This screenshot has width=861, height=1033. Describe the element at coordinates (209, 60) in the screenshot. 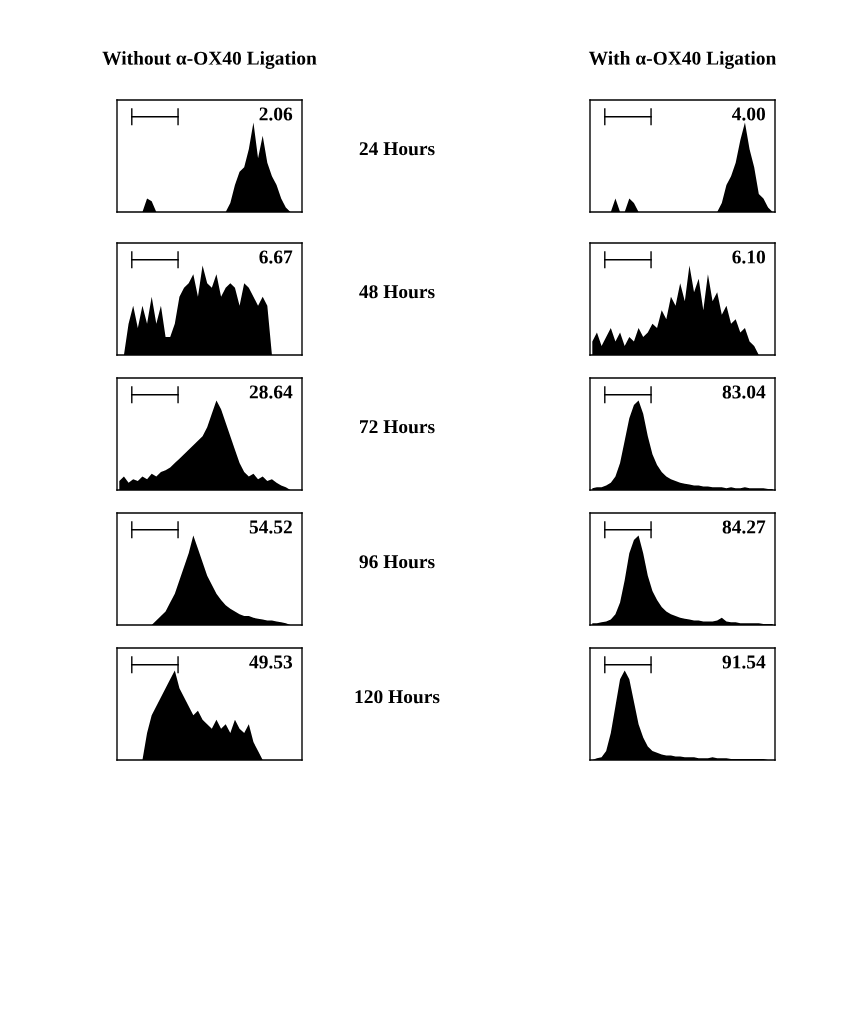

I see `chart-title: Without α-OX40 Ligation` at that location.